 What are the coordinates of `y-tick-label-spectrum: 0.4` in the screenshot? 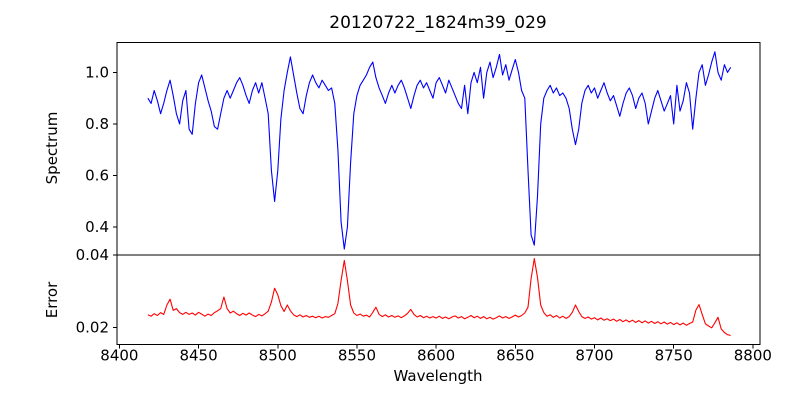 It's located at (97, 227).